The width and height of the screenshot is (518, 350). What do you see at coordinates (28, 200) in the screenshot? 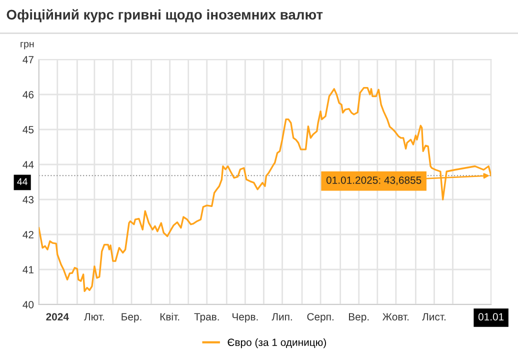
I see `y-tick-label: 43` at bounding box center [28, 200].